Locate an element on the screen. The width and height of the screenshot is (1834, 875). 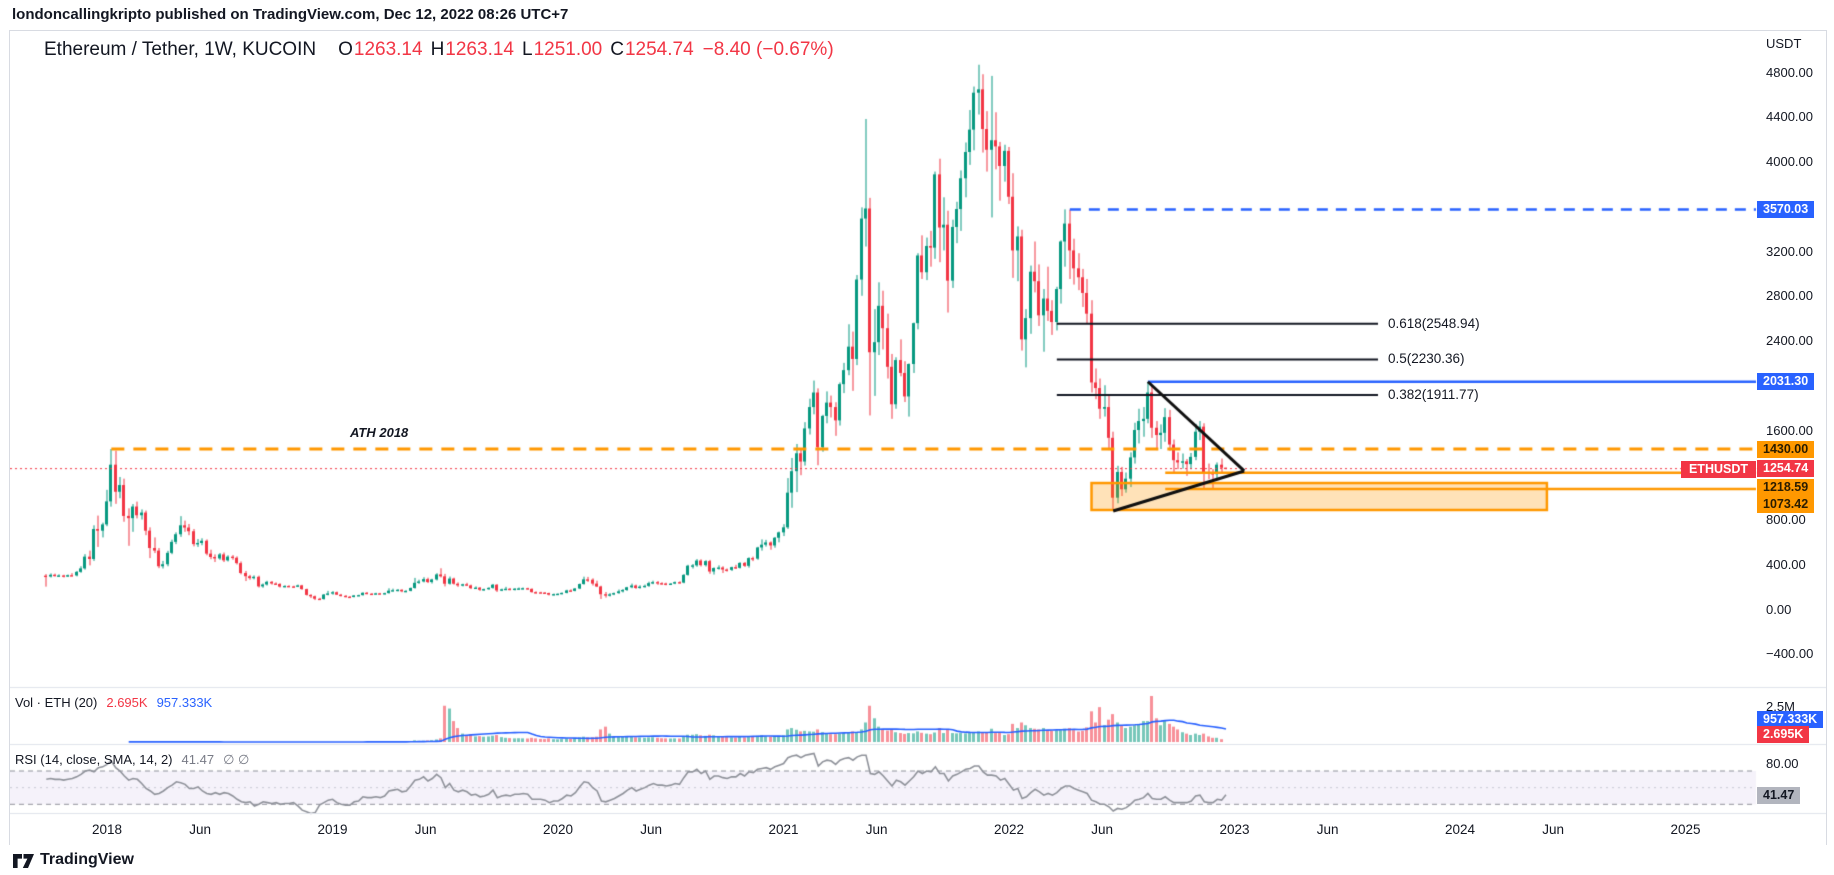
rsi-legend: RSI (14, close, SMA, 14, 2) 41.47 ∅ ∅ is located at coordinates (136, 760).